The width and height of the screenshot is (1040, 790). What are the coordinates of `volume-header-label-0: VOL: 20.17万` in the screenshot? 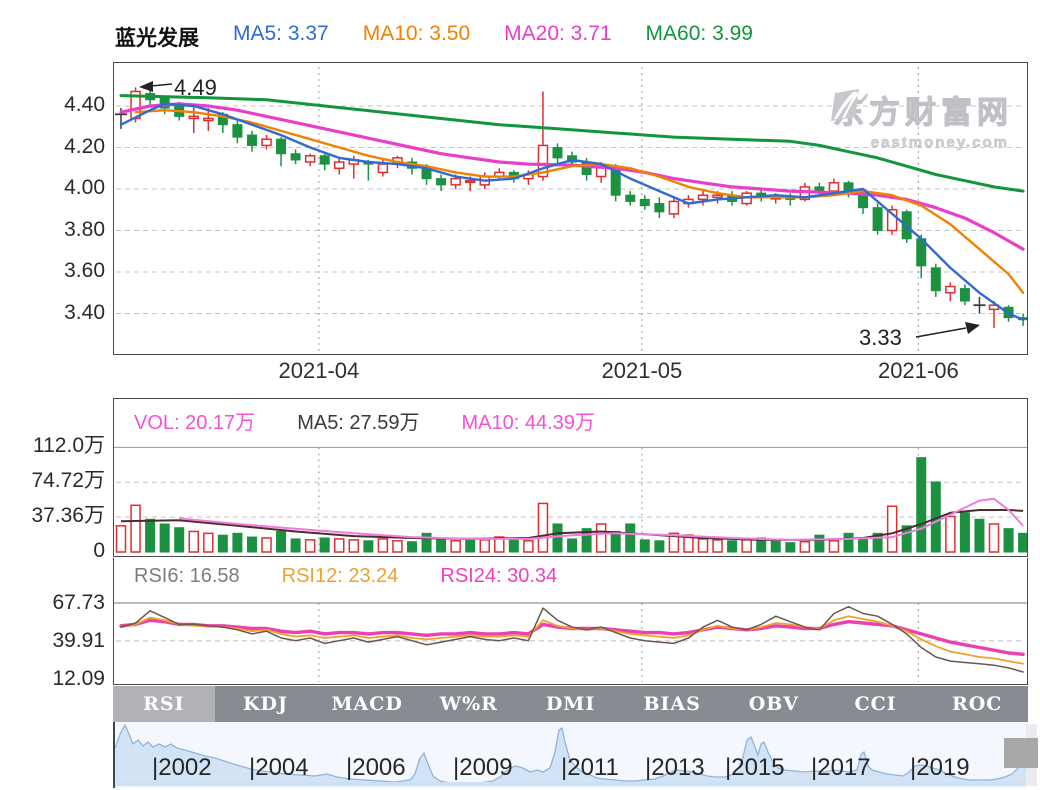 It's located at (195, 423).